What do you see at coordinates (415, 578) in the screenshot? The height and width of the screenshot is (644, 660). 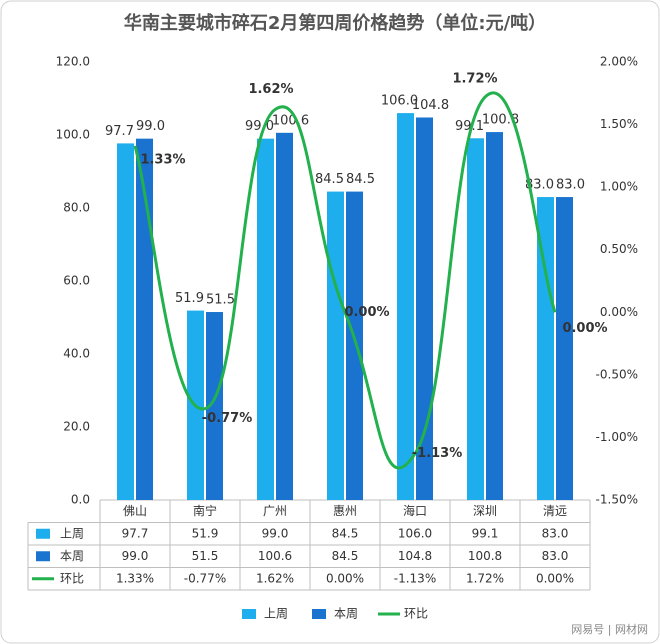 I see `table-cell: -1.13%` at bounding box center [415, 578].